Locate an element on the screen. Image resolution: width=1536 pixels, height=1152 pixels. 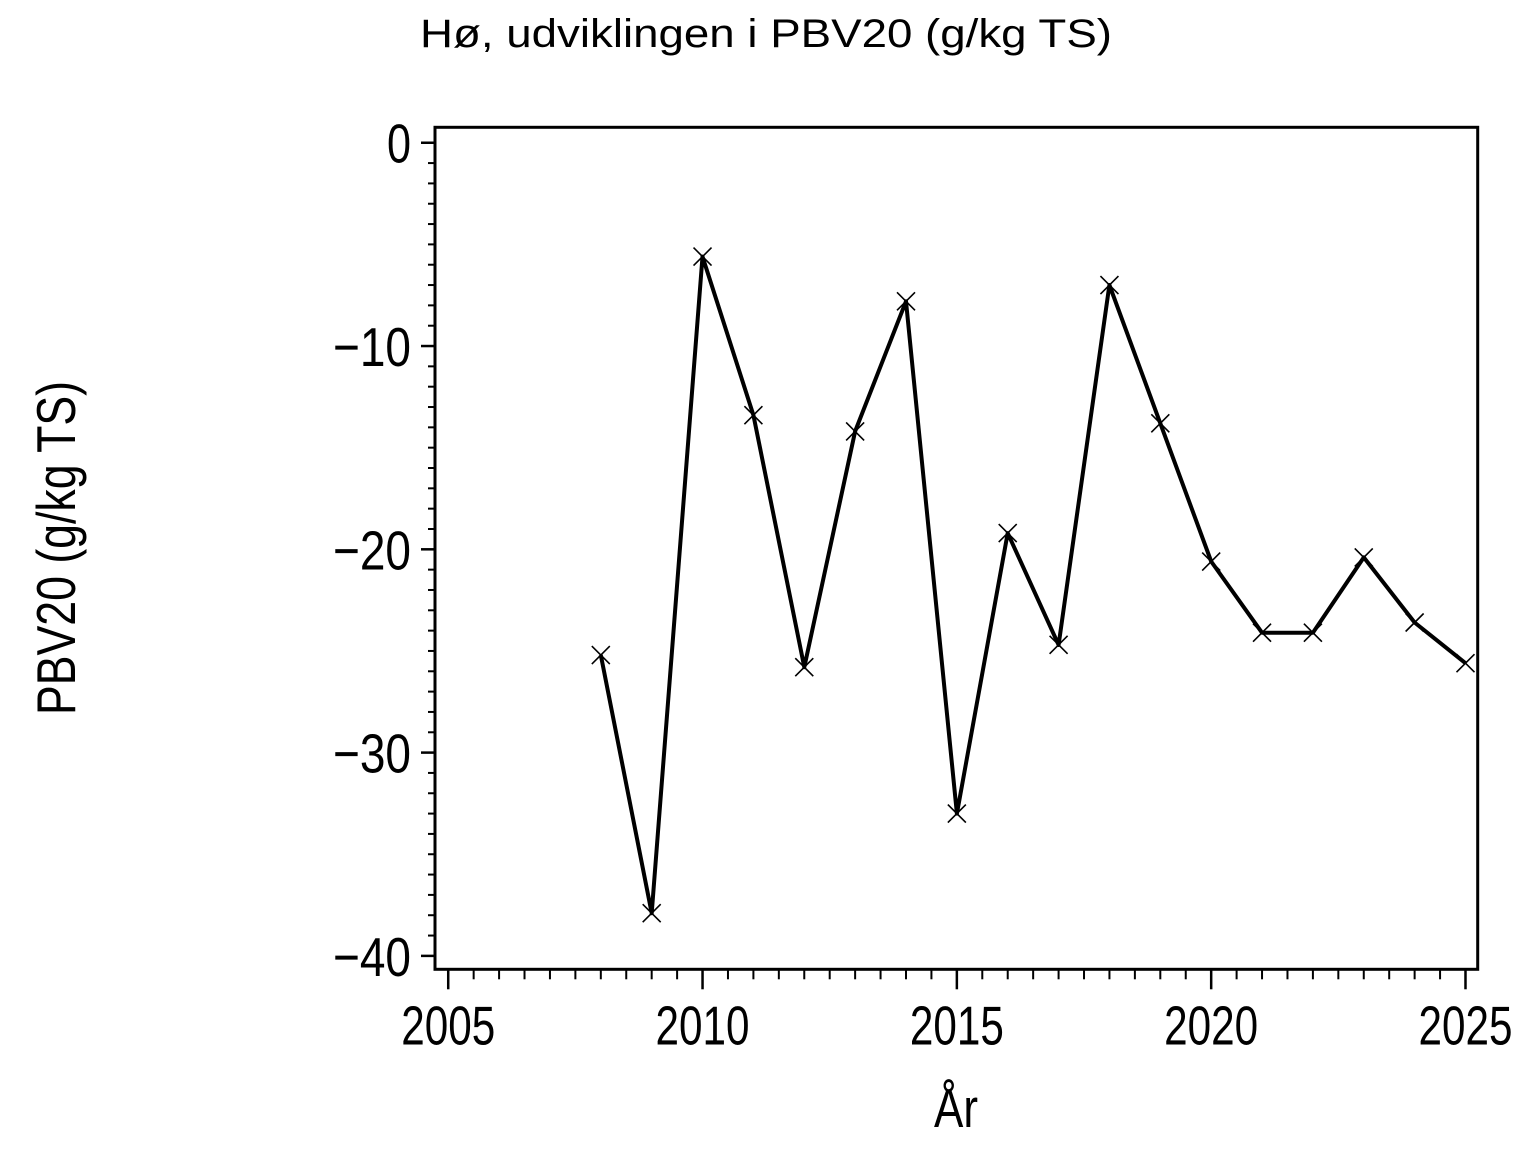
chart-title: Hø, udviklingen i PBV20 (g/kg TS) is located at coordinates (766, 34).